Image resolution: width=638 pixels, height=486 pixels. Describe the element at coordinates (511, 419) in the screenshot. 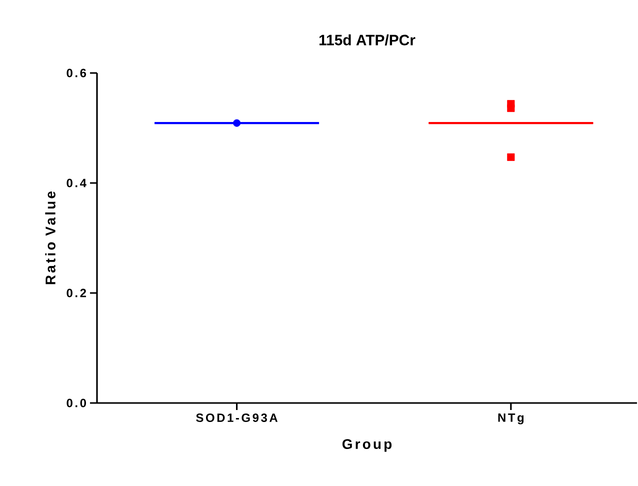

I see `x-tick-label: NTg` at that location.